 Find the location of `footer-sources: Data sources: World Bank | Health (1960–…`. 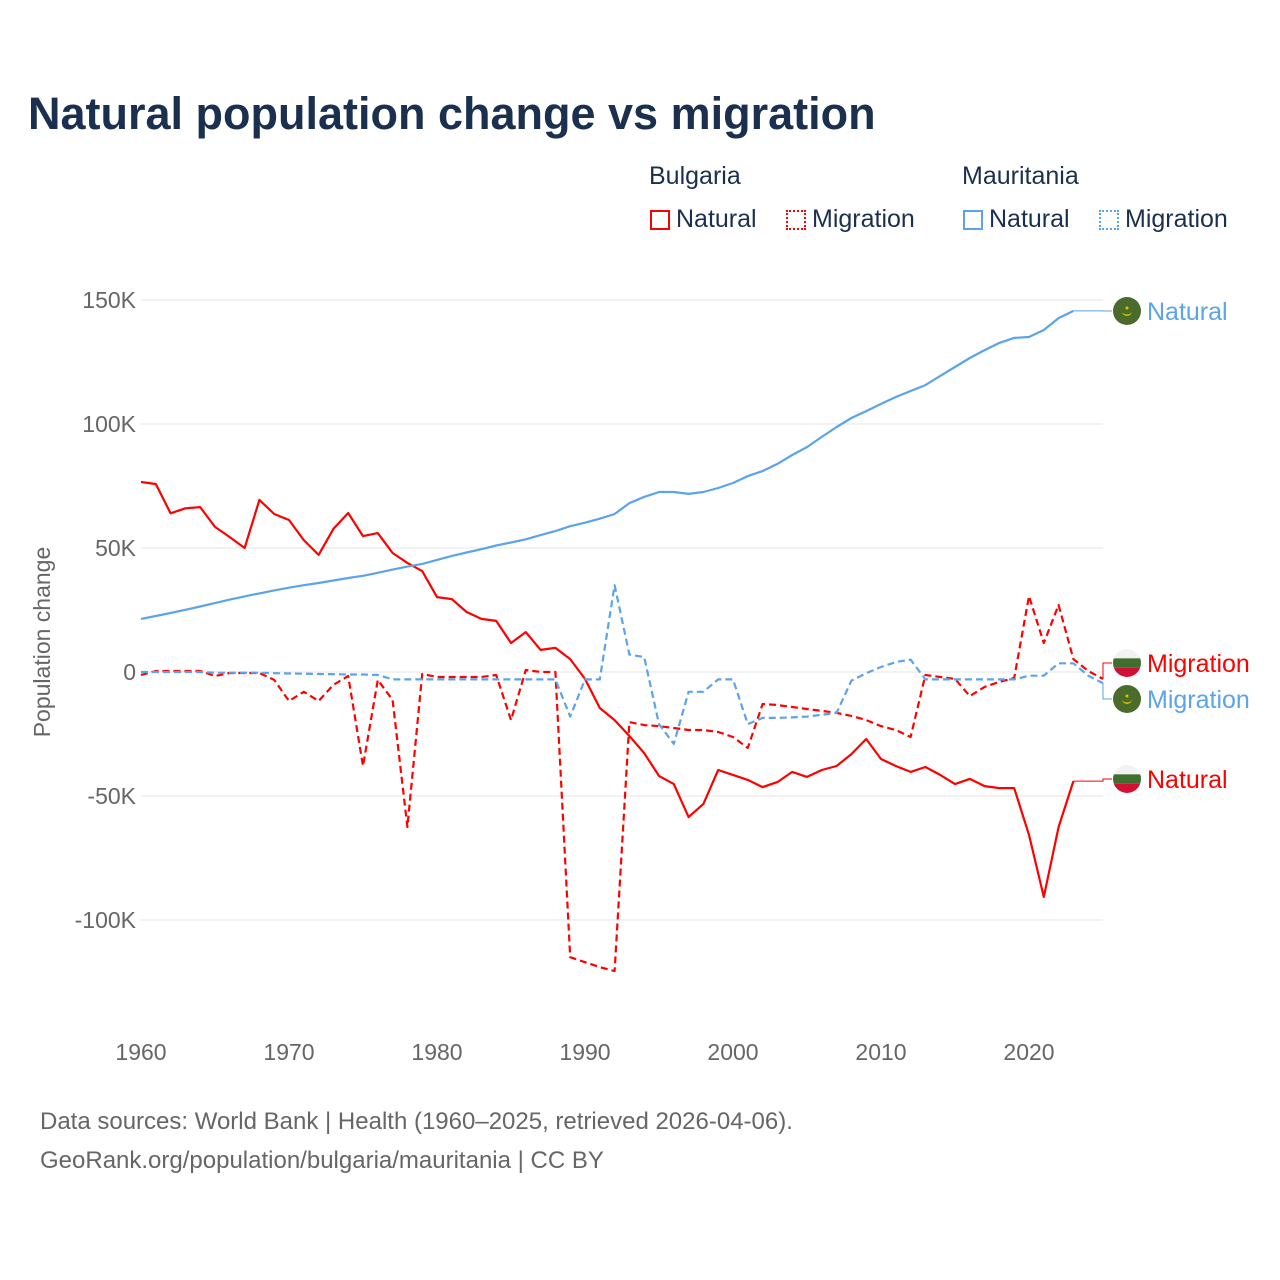

footer-sources: Data sources: World Bank | Health (1960–… is located at coordinates (416, 1121).